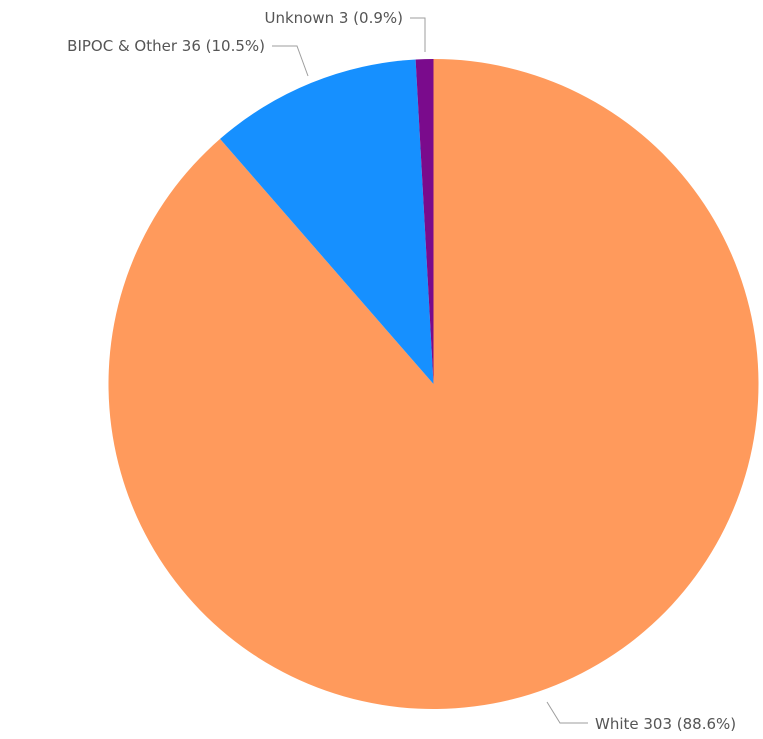  I want to click on label-bipoc-group: BIPOC & Other 36 (10.5%), so click(188, 57).